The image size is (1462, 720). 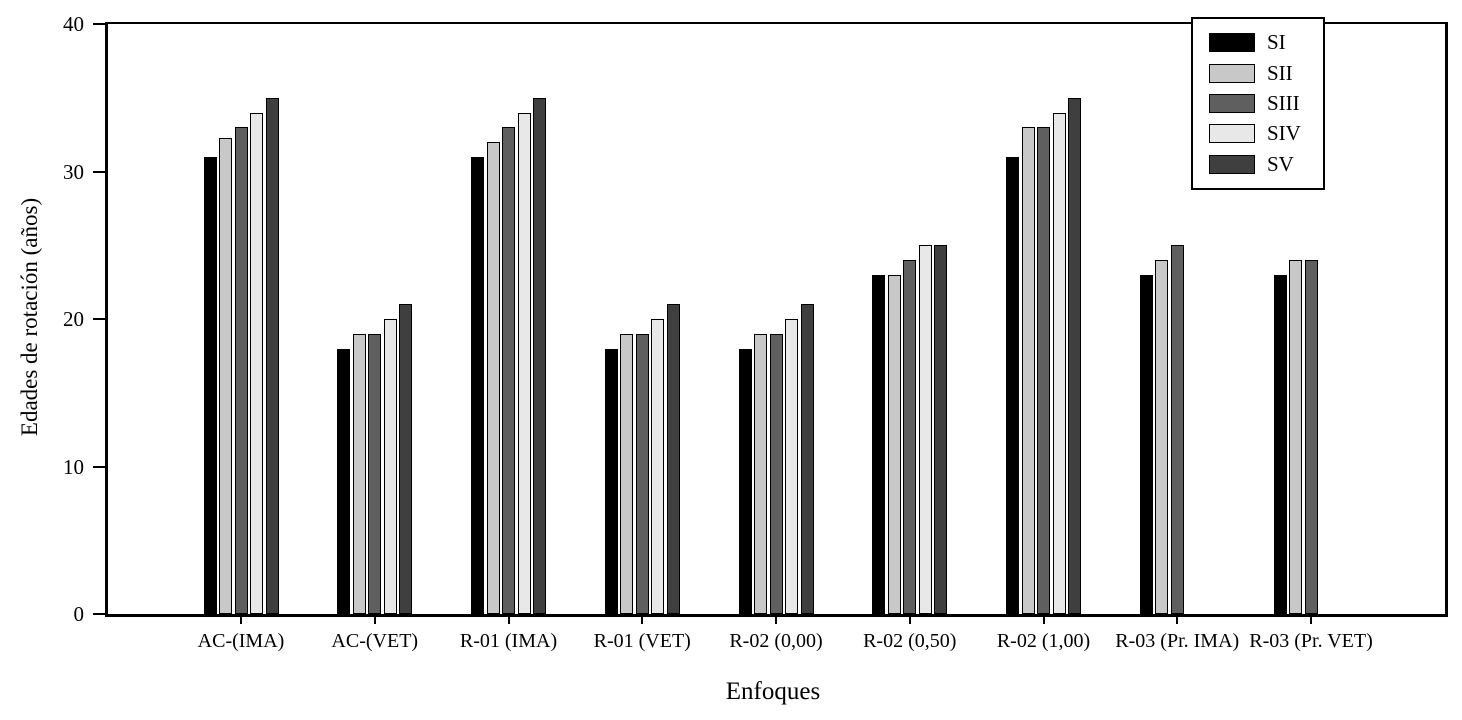 I want to click on bar-SIV-R-02 (1,00), so click(x=1059, y=363).